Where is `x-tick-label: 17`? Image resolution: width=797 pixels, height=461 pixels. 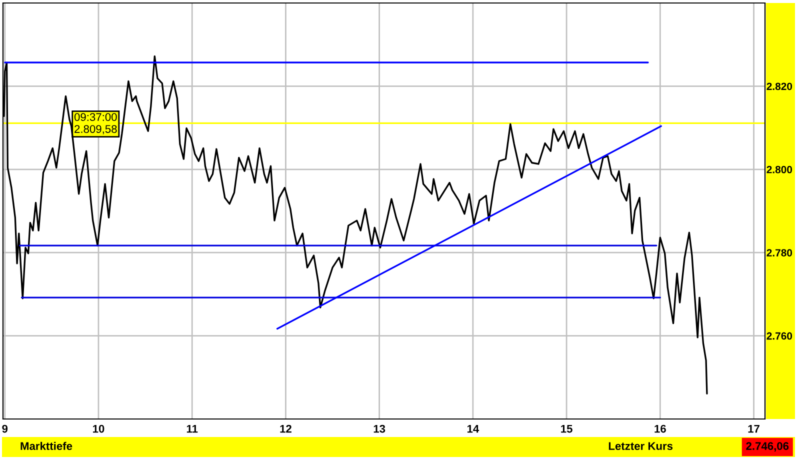
x-tick-label: 17 is located at coordinates (754, 428).